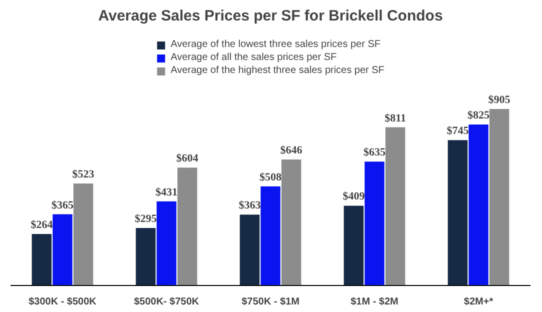  I want to click on x-tick-label: $500K- $750K, so click(167, 302).